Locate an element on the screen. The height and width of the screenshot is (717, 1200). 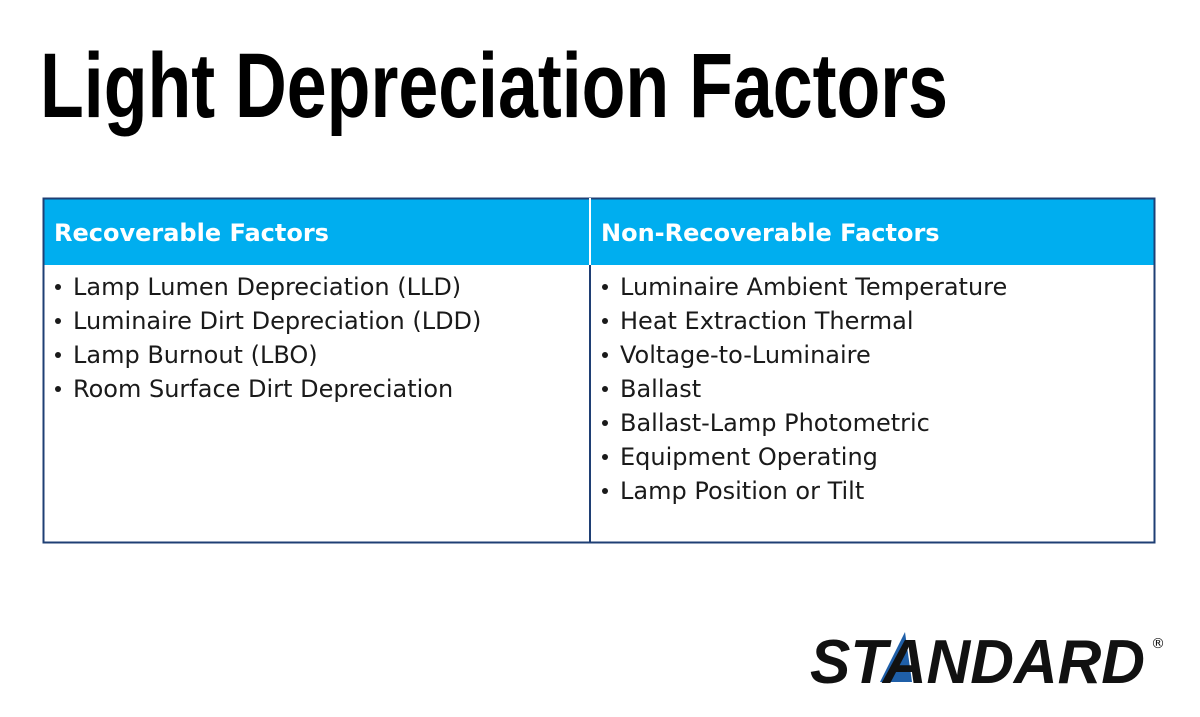
logo-text: STANDARD is located at coordinates (977, 662).